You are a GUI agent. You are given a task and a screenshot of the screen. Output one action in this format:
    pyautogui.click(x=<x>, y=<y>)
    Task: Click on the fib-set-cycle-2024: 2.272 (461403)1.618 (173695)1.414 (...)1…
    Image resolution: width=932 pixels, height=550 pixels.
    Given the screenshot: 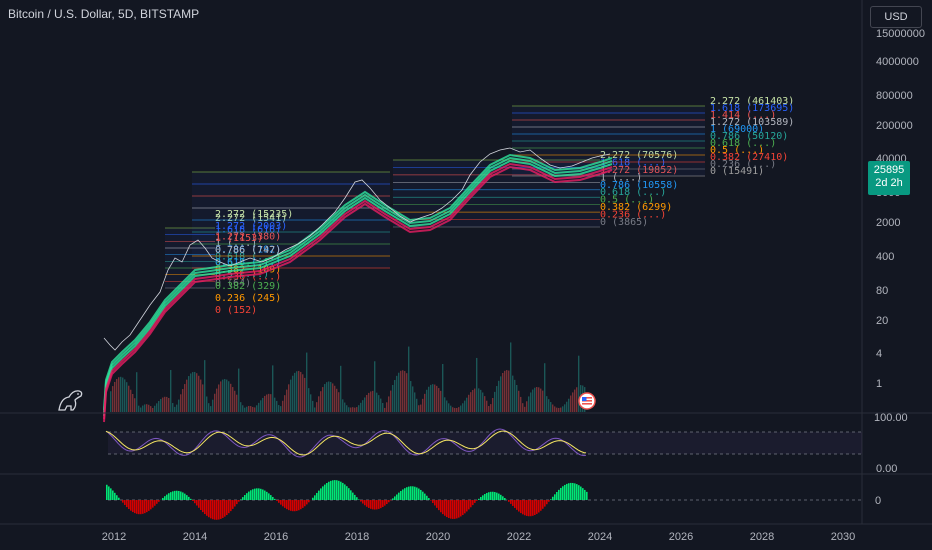 What is the action you would take?
    pyautogui.click(x=653, y=136)
    